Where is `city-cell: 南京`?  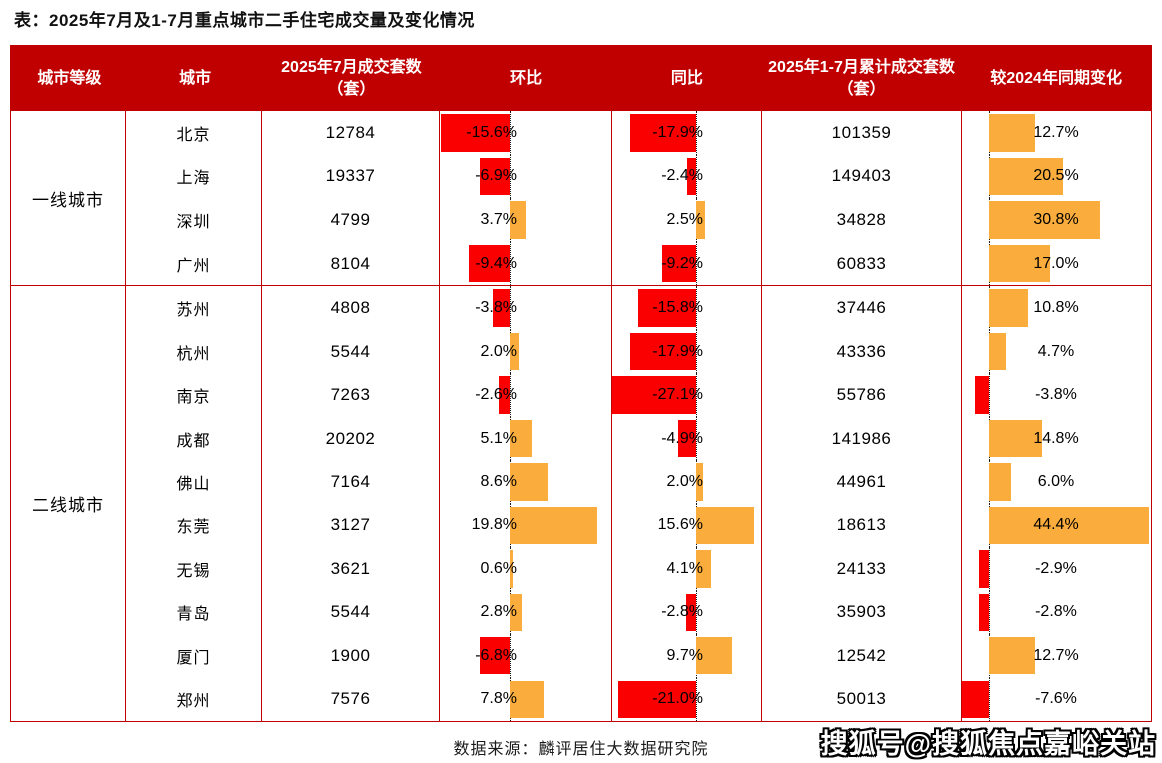 city-cell: 南京 is located at coordinates (193, 398).